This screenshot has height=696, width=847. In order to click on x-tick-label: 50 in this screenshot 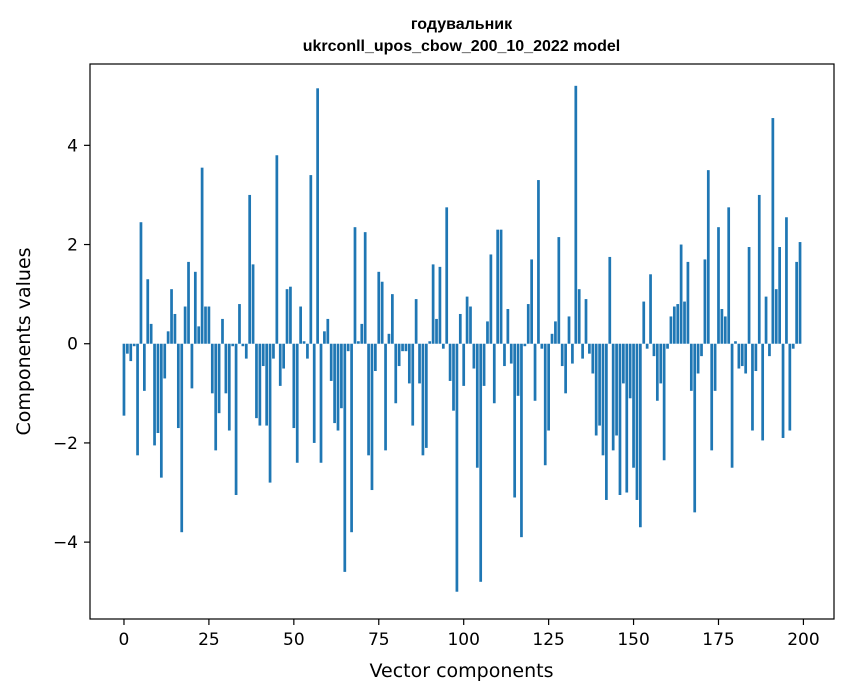, I will do `click(294, 640)`.